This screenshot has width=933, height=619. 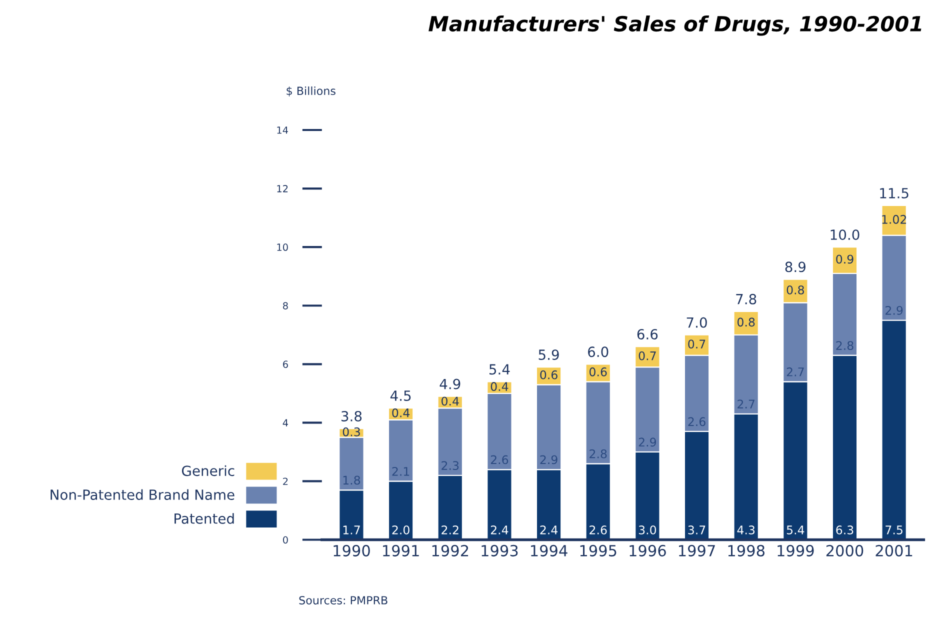 What do you see at coordinates (647, 529) in the screenshot?
I see `data-label: 3.0` at bounding box center [647, 529].